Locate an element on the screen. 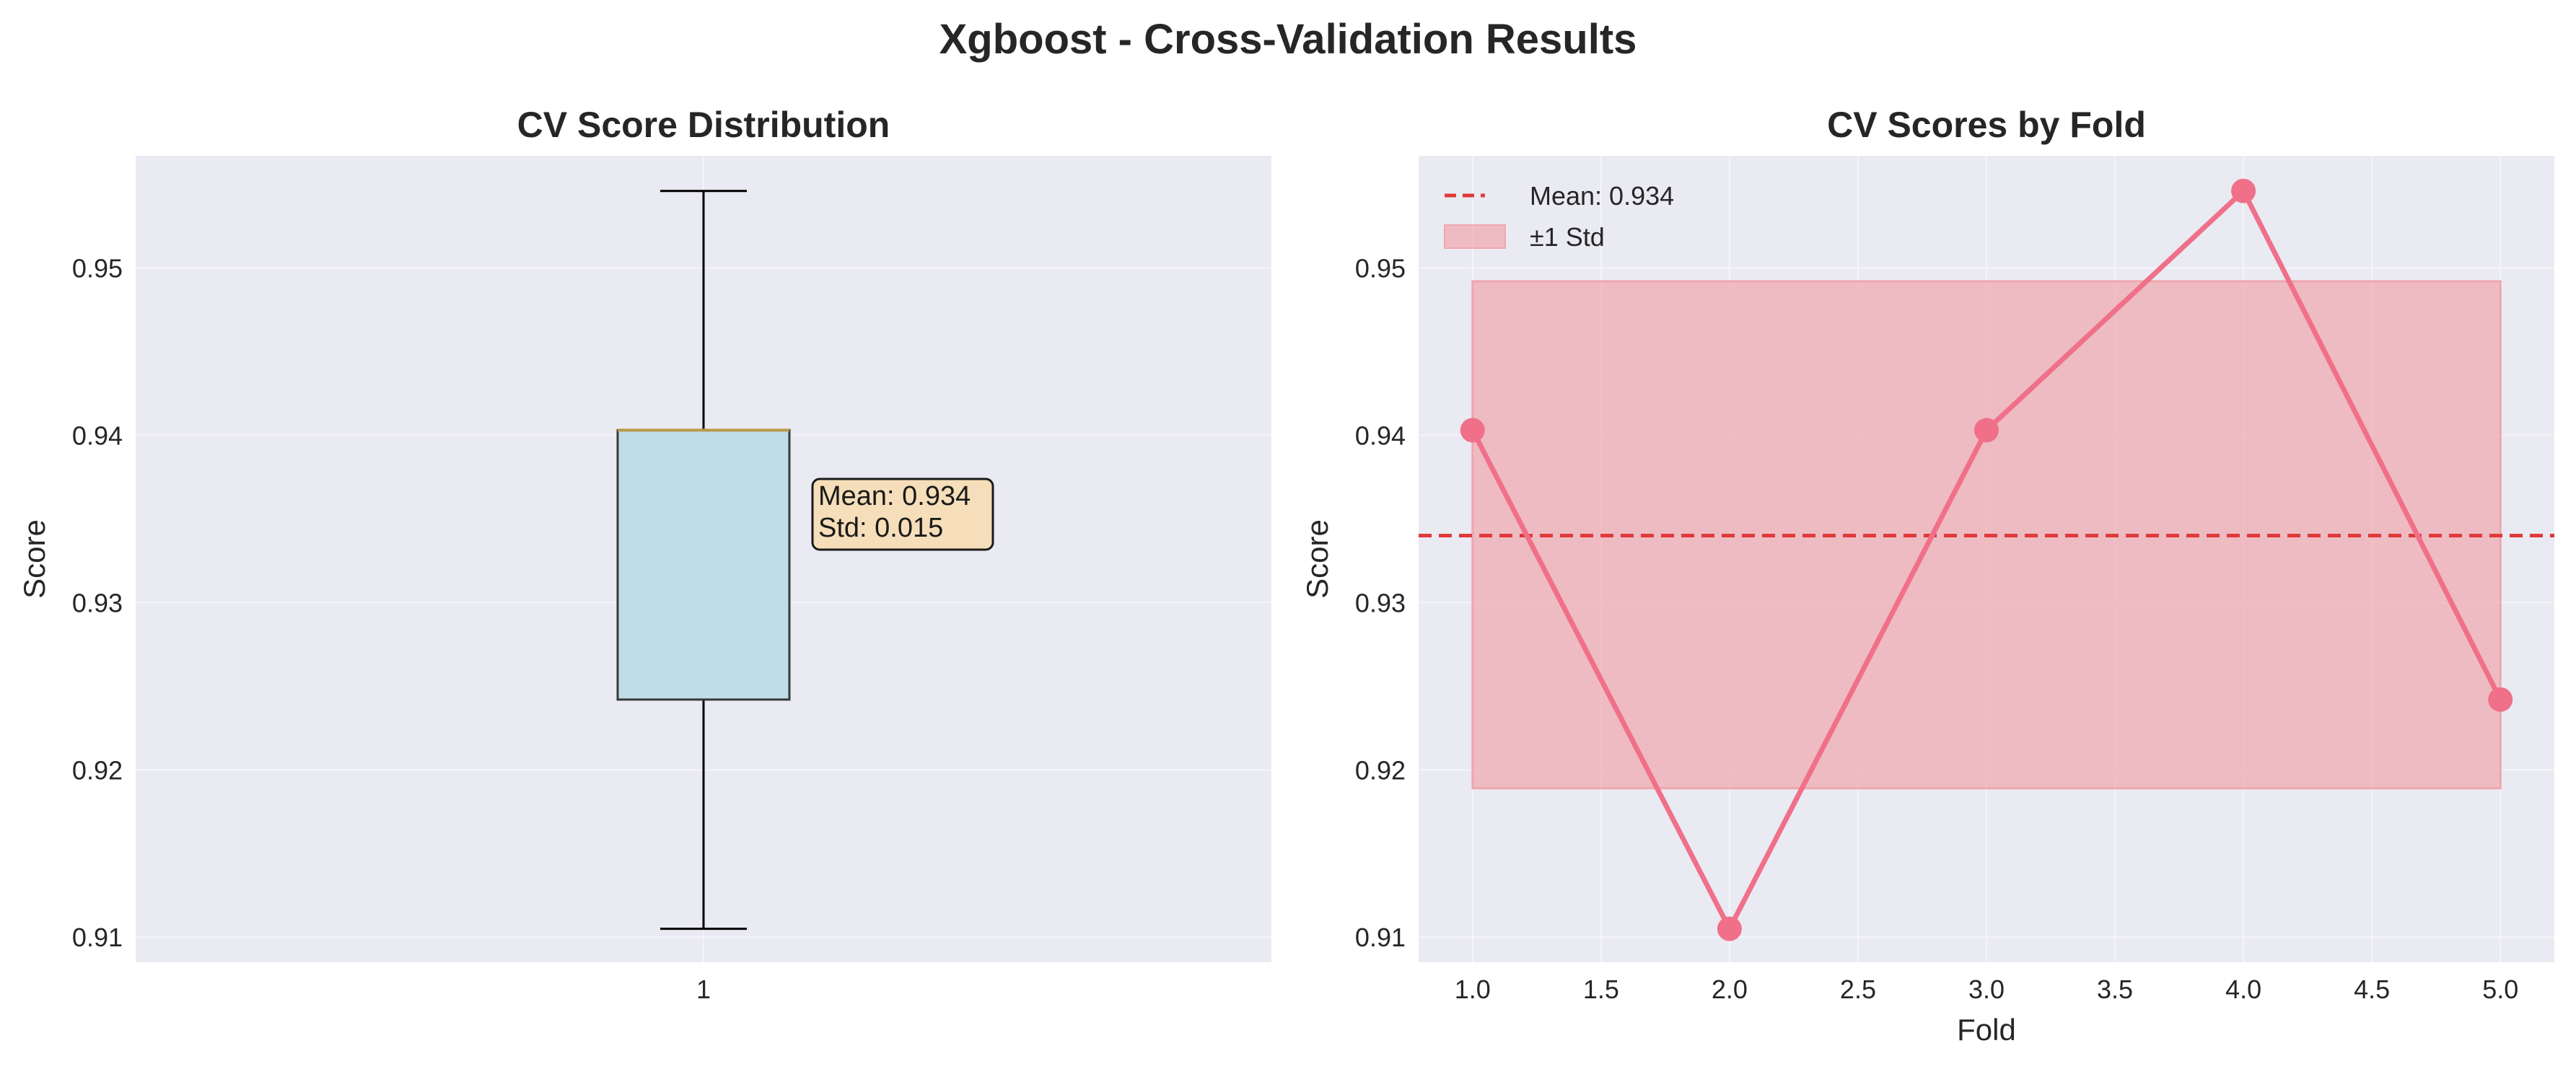  box-plot-y-tick-label: 0.94 is located at coordinates (97, 435).